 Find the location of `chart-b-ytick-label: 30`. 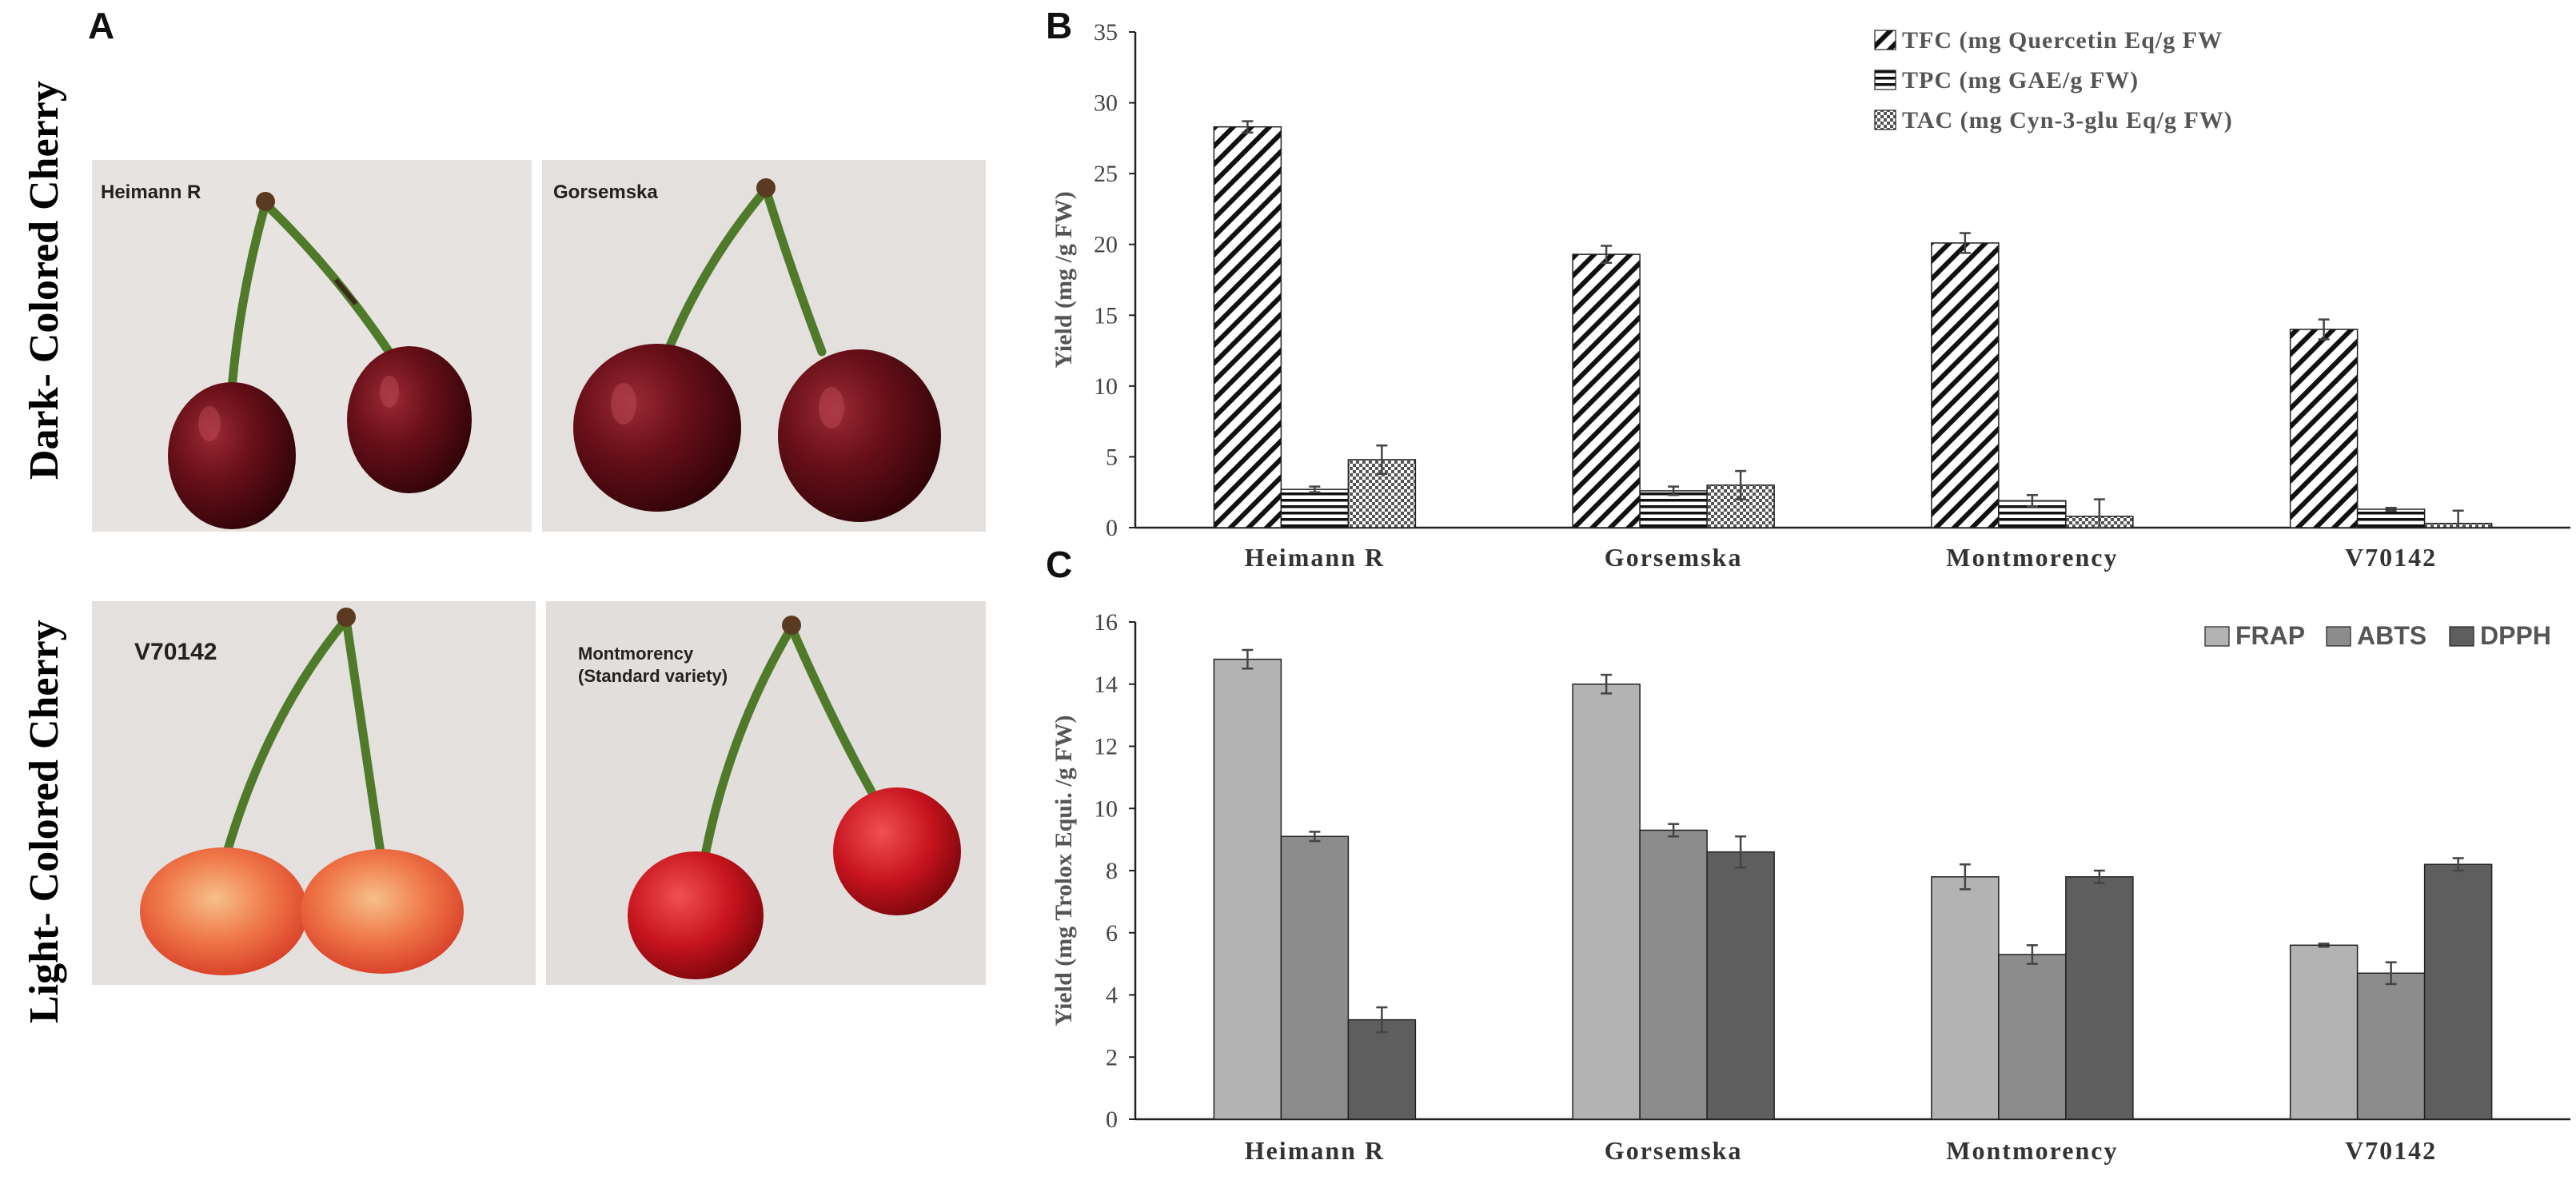

chart-b-ytick-label: 30 is located at coordinates (1106, 103).